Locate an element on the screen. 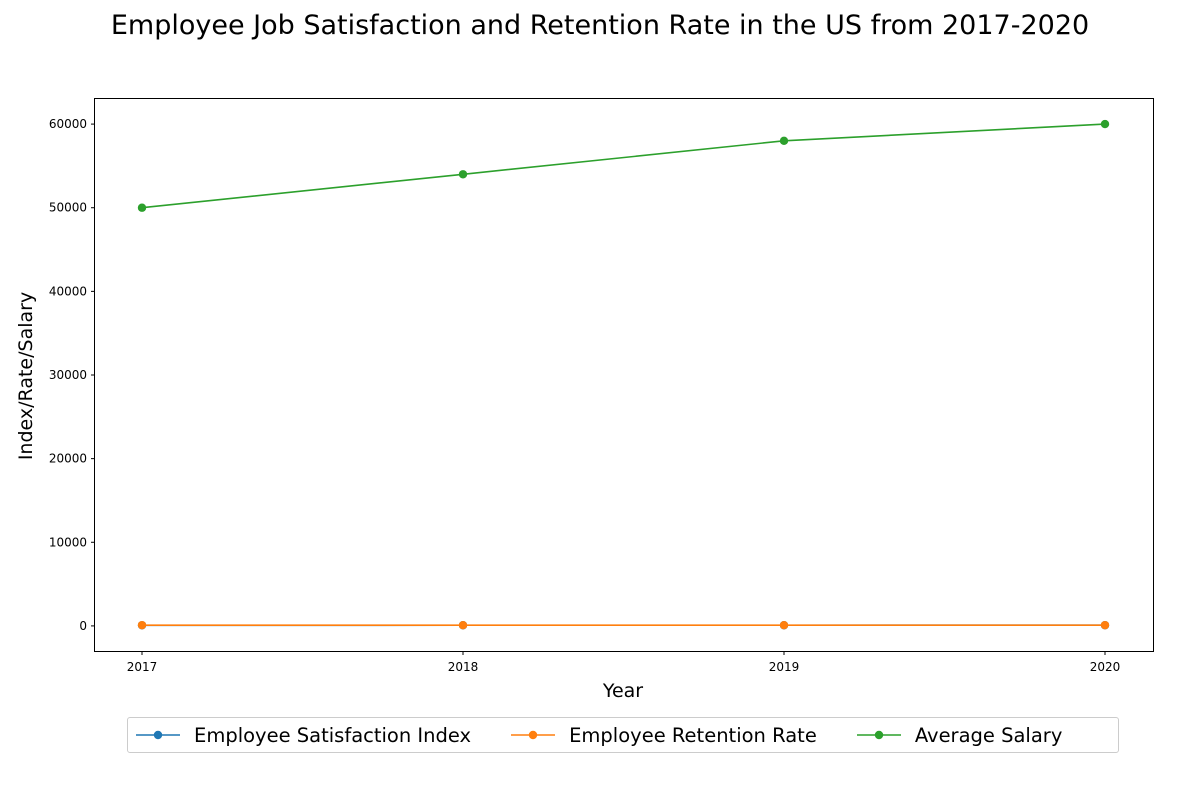  legend-label: Average Salary is located at coordinates (988, 735).